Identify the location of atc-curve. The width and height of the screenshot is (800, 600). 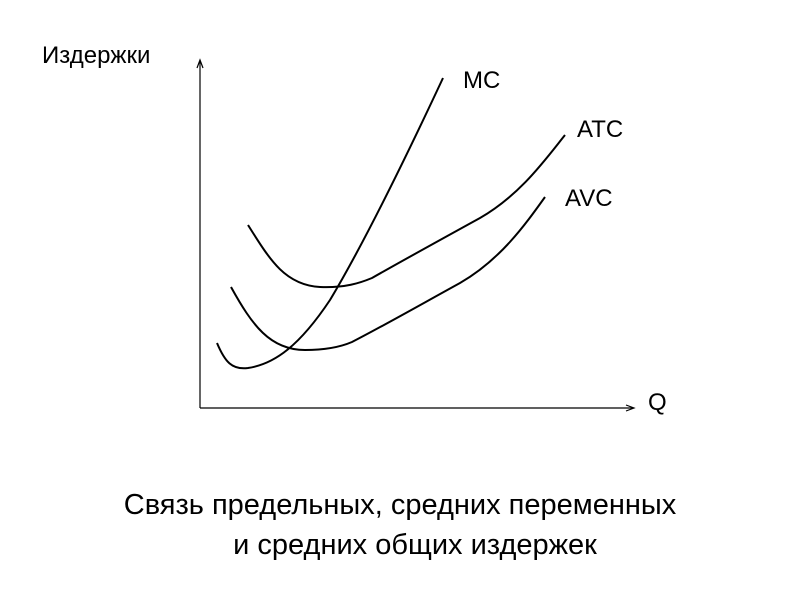
(406, 211).